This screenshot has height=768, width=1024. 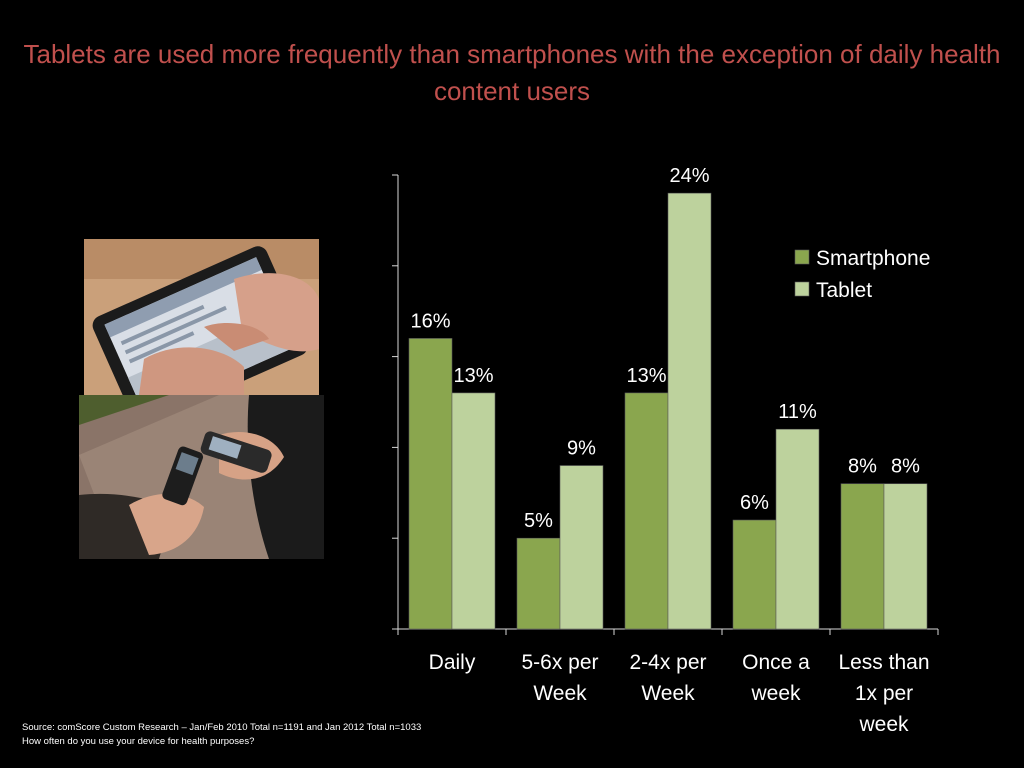 What do you see at coordinates (754, 503) in the screenshot?
I see `data-label-smartphone-3: 6%` at bounding box center [754, 503].